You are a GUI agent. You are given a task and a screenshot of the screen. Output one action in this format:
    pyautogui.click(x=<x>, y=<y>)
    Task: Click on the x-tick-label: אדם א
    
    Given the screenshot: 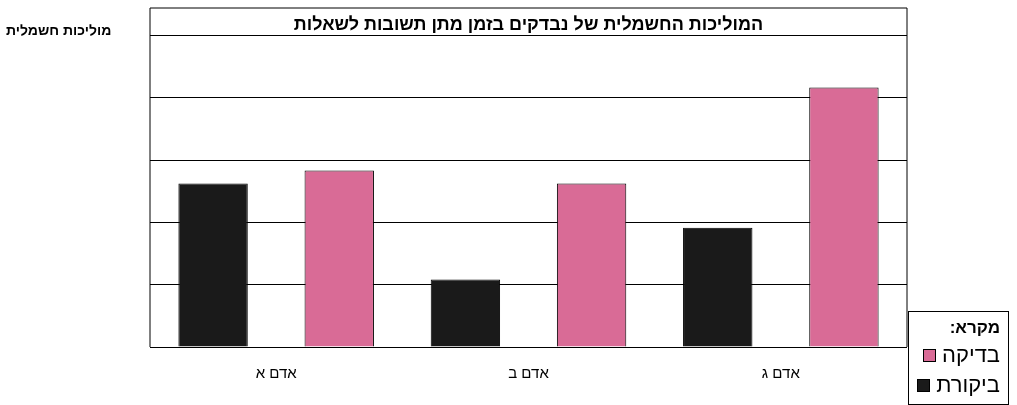 What is the action you would take?
    pyautogui.click(x=276, y=373)
    